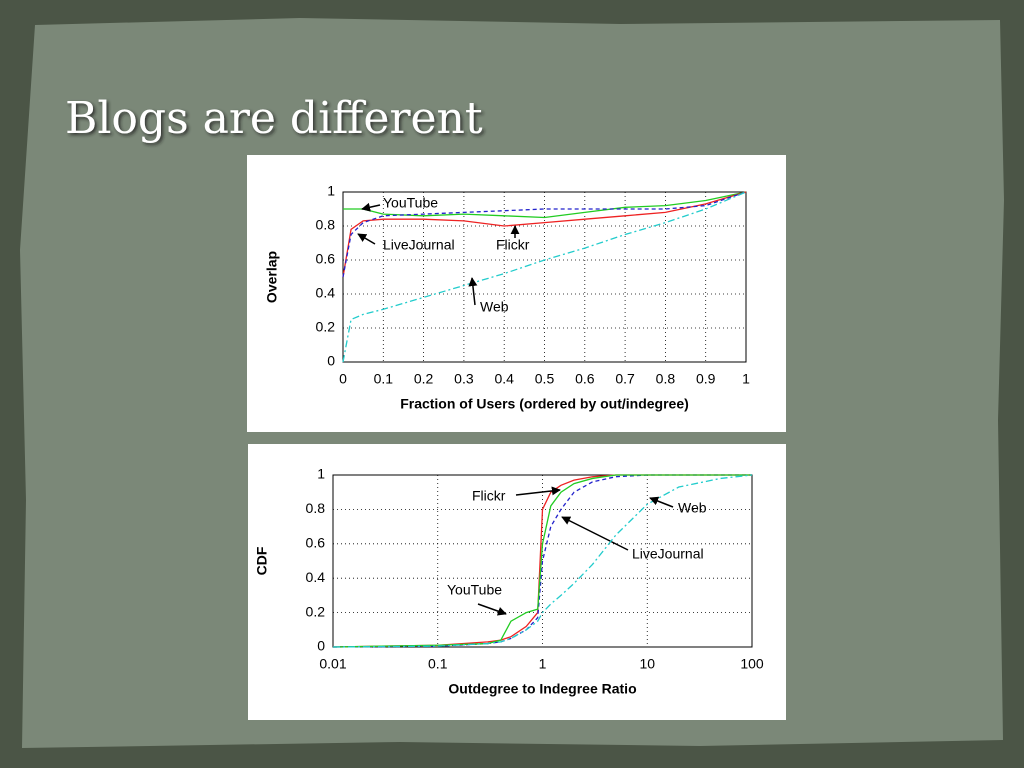 This screenshot has height=773, width=1024. Describe the element at coordinates (262, 560) in the screenshot. I see `y-axis-label: CDF` at that location.